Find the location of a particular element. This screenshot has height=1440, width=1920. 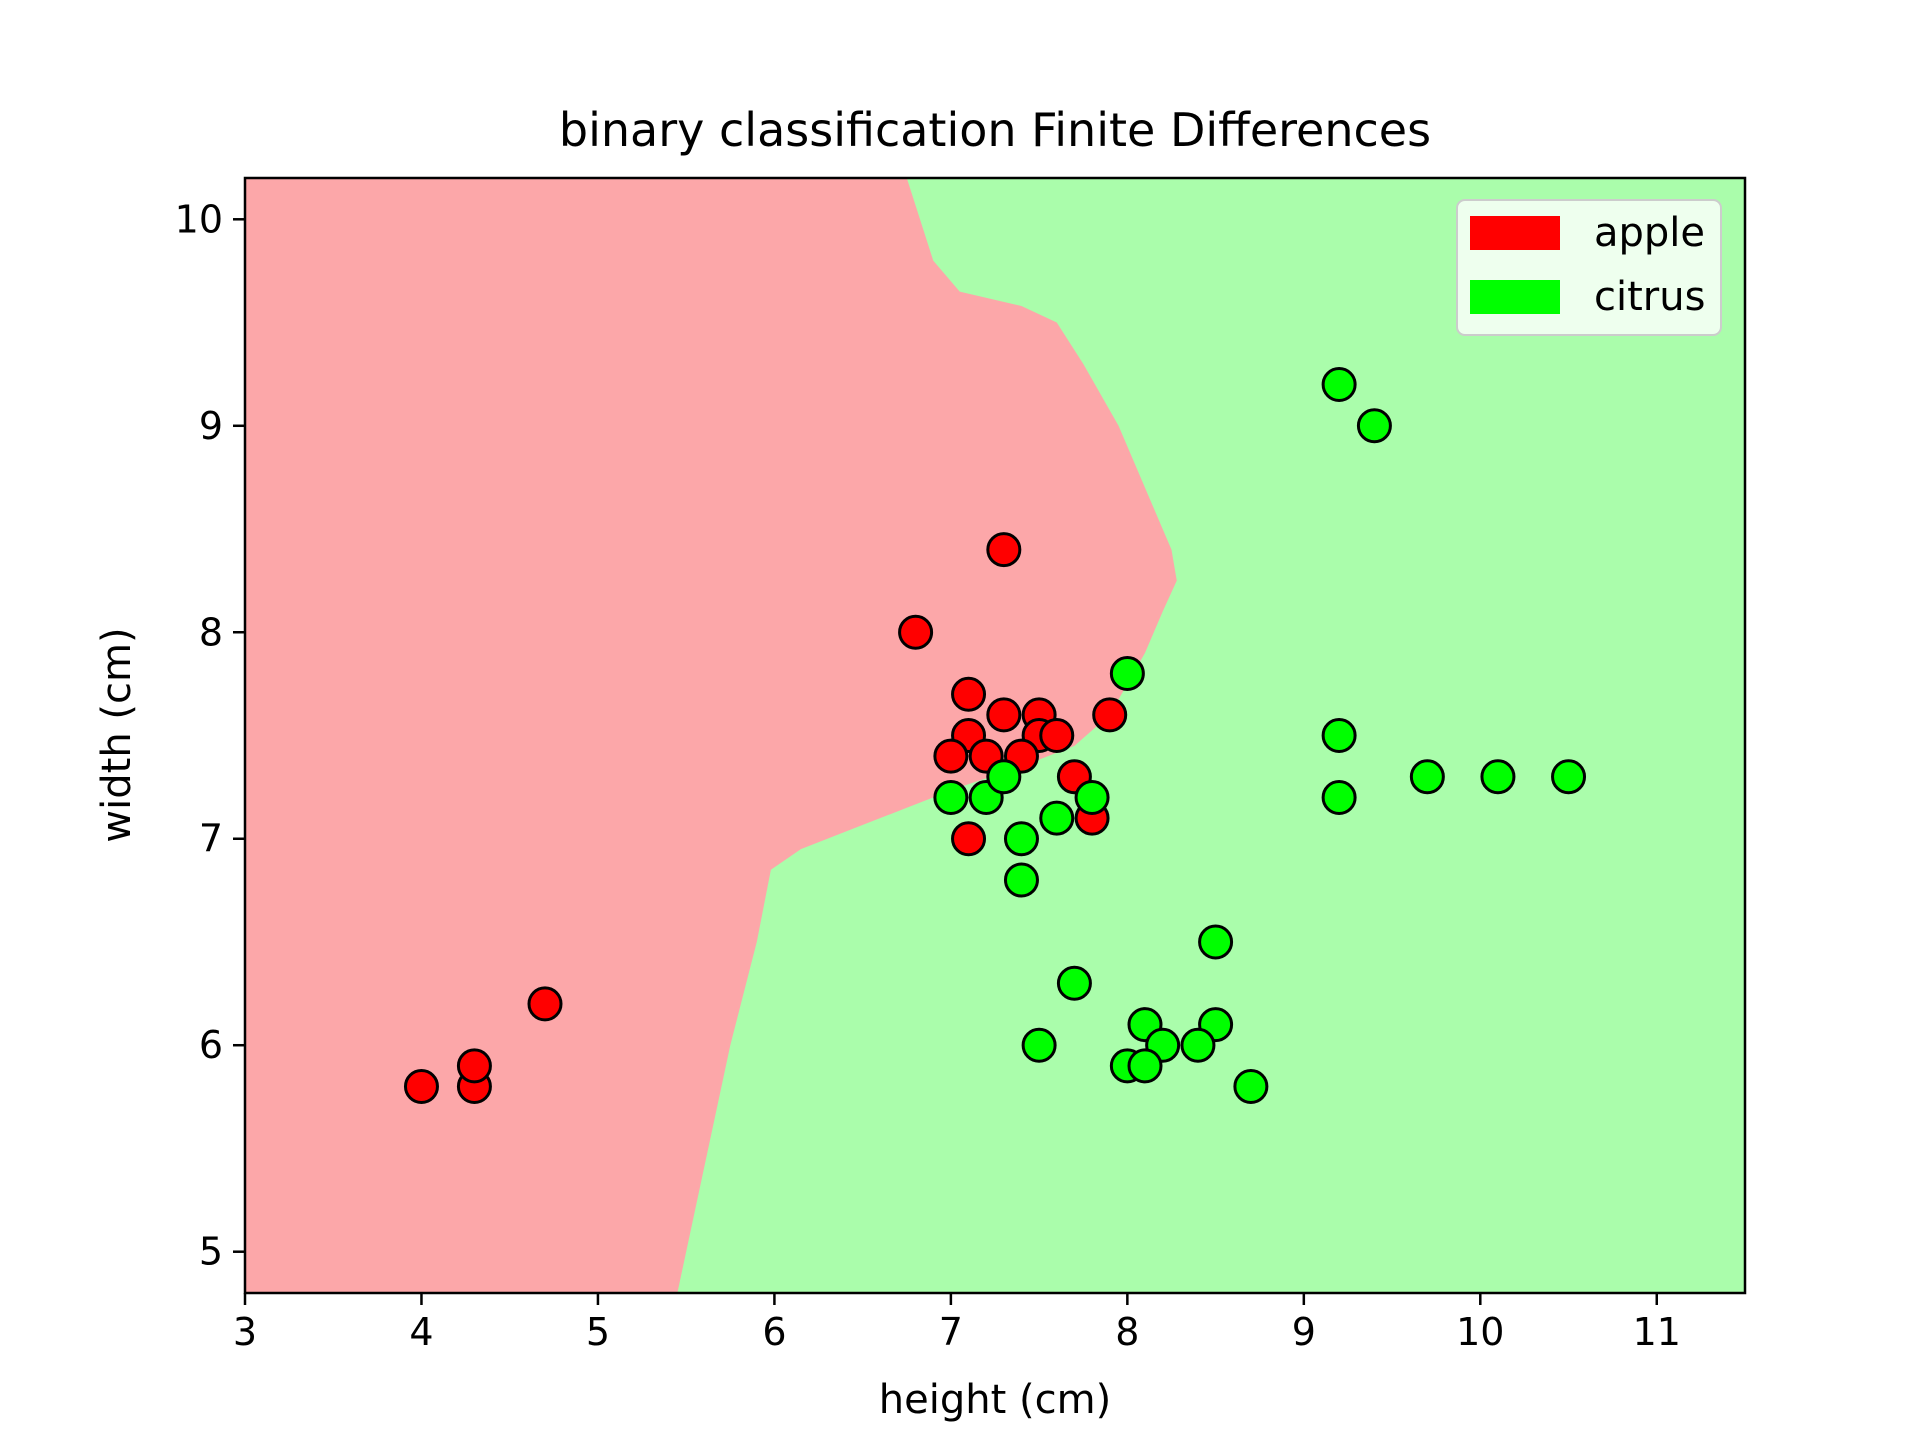

x-tick-label: 9 is located at coordinates (1304, 1332).